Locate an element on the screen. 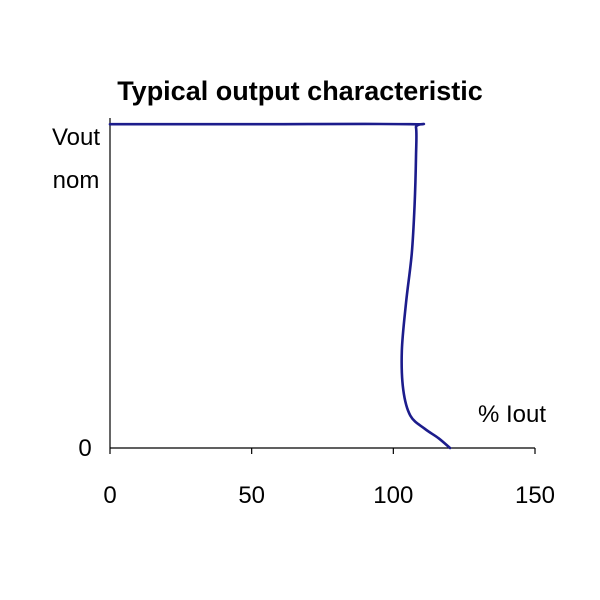 Image resolution: width=600 pixels, height=600 pixels. y-axis-ticks: 0 is located at coordinates (84, 448).